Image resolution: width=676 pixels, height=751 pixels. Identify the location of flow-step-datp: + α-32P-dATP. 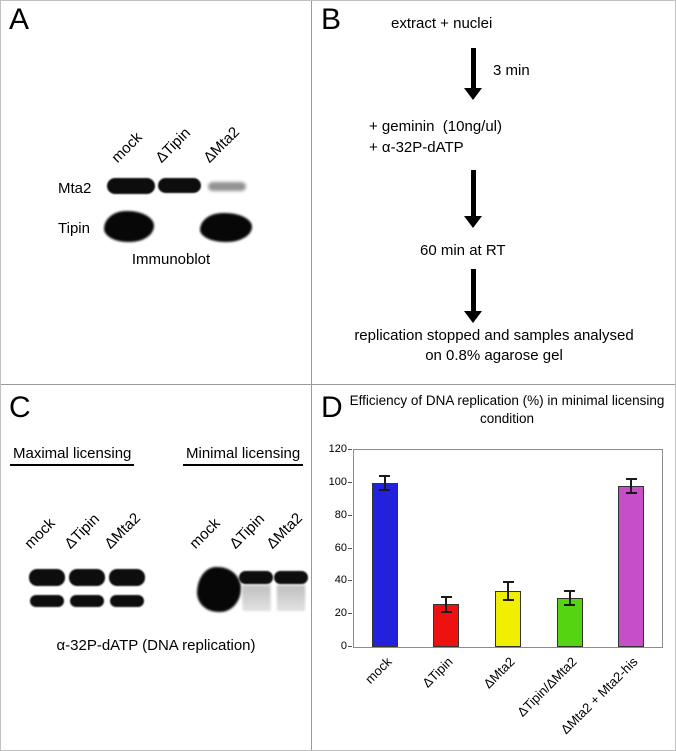
(416, 147).